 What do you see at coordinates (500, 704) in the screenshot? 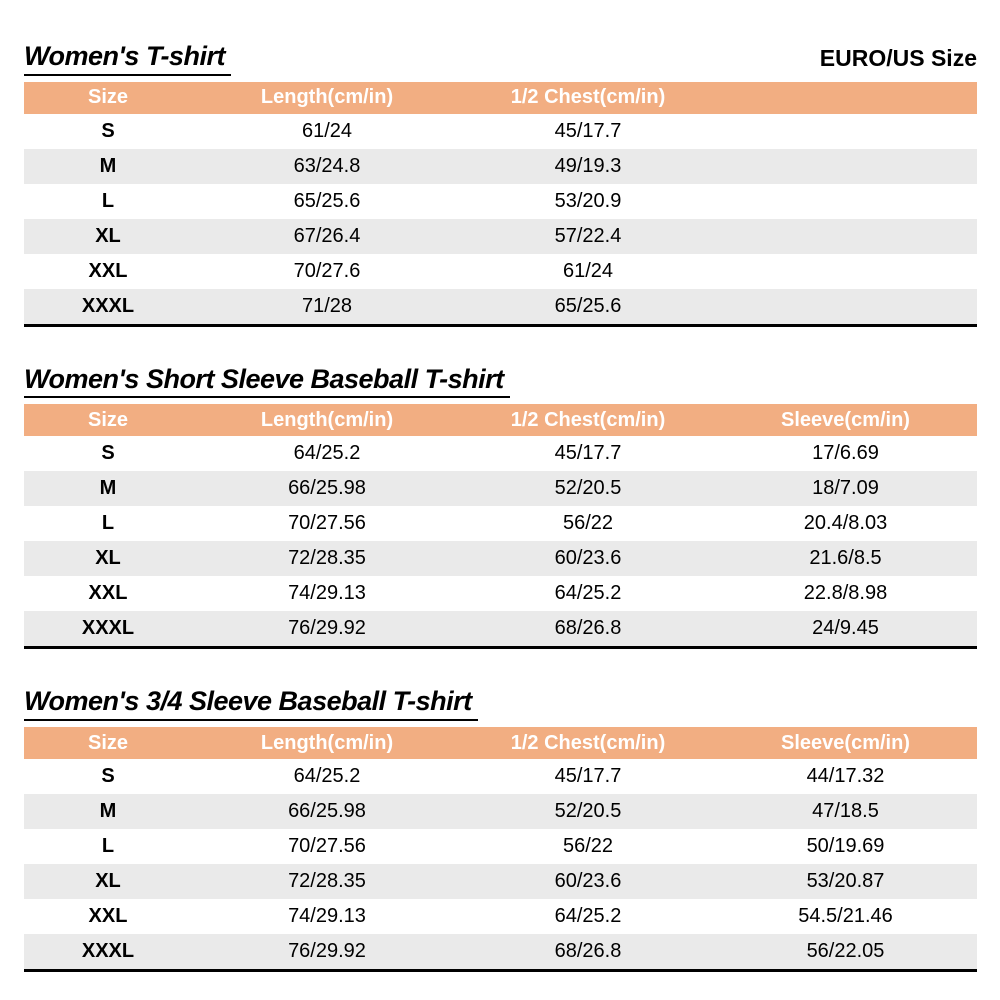
I see `section-head: Women's 3/4 Sleeve Baseball T-shirt` at bounding box center [500, 704].